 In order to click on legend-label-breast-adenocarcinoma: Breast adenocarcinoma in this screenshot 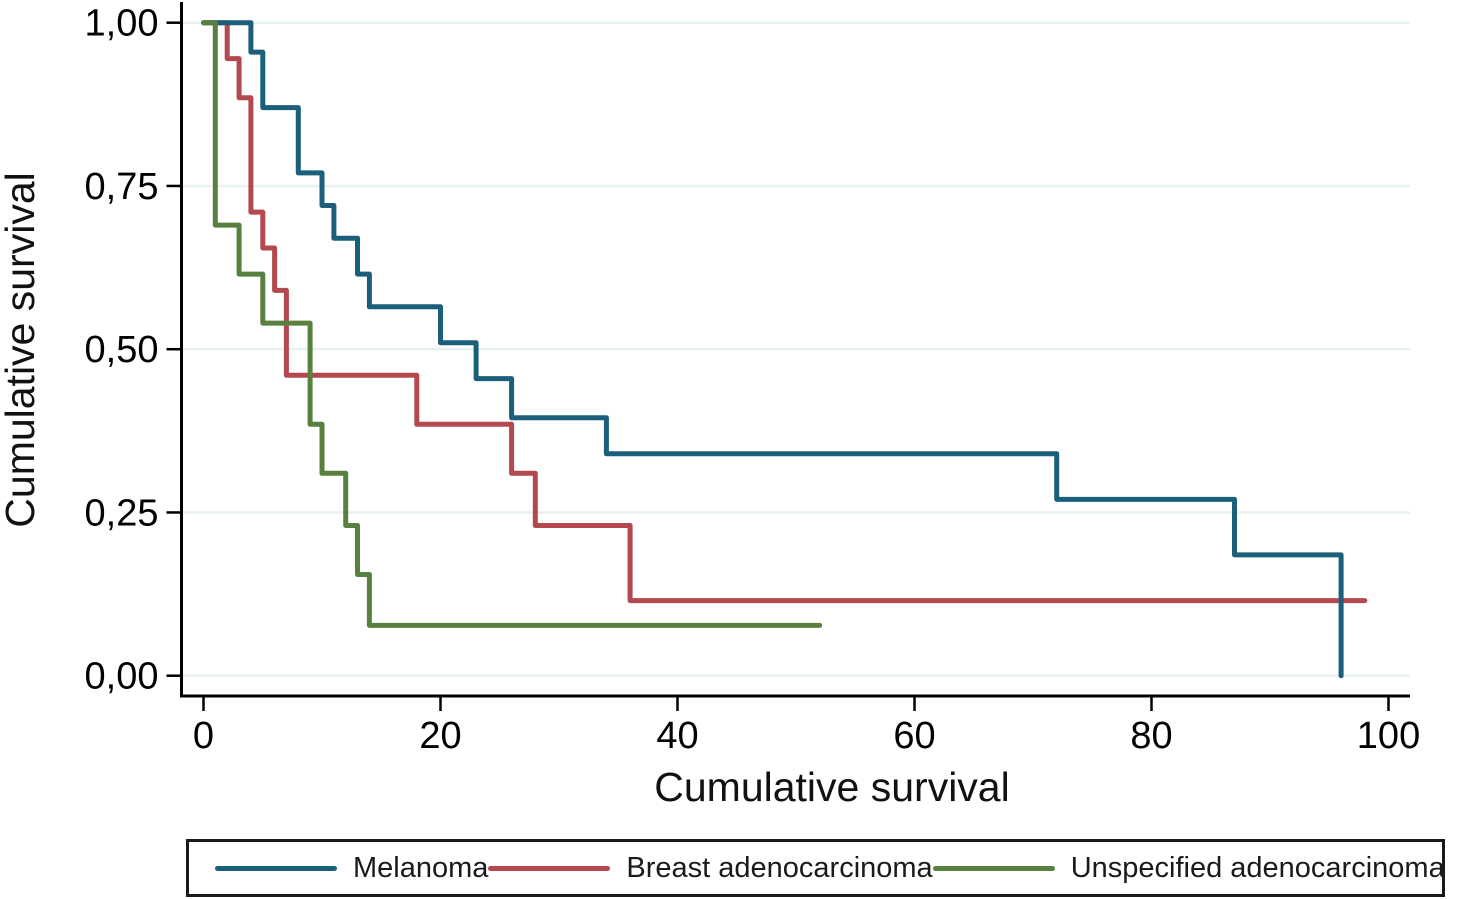, I will do `click(779, 867)`.